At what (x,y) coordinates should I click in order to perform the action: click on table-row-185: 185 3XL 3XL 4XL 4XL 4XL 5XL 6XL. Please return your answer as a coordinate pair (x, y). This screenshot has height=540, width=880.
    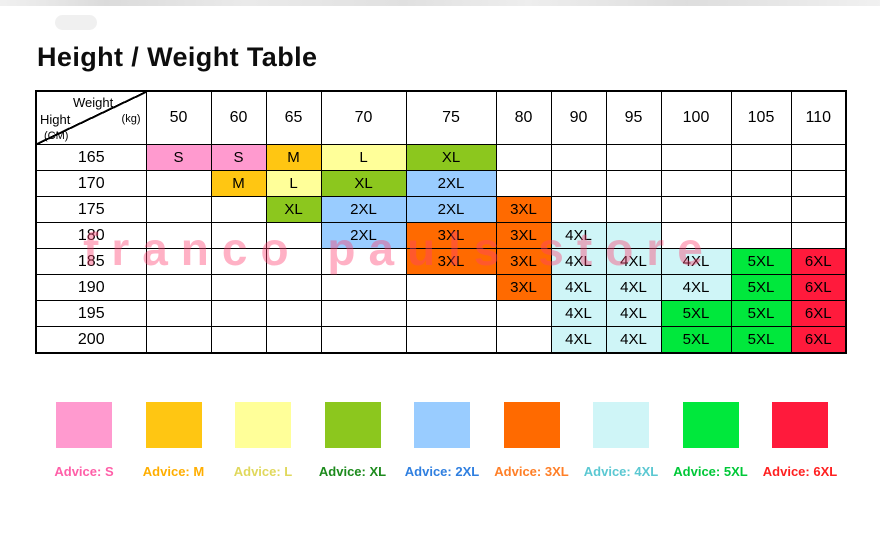
    Looking at the image, I should click on (441, 261).